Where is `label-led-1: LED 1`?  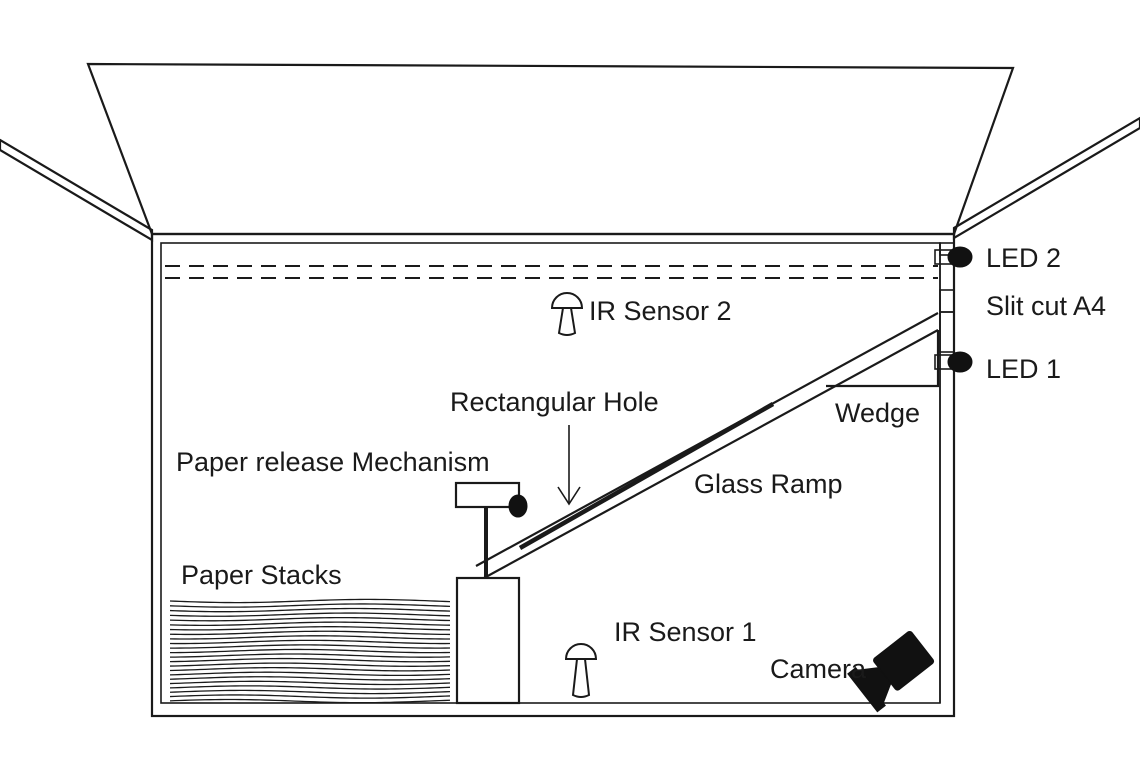
label-led-1: LED 1 is located at coordinates (1023, 369).